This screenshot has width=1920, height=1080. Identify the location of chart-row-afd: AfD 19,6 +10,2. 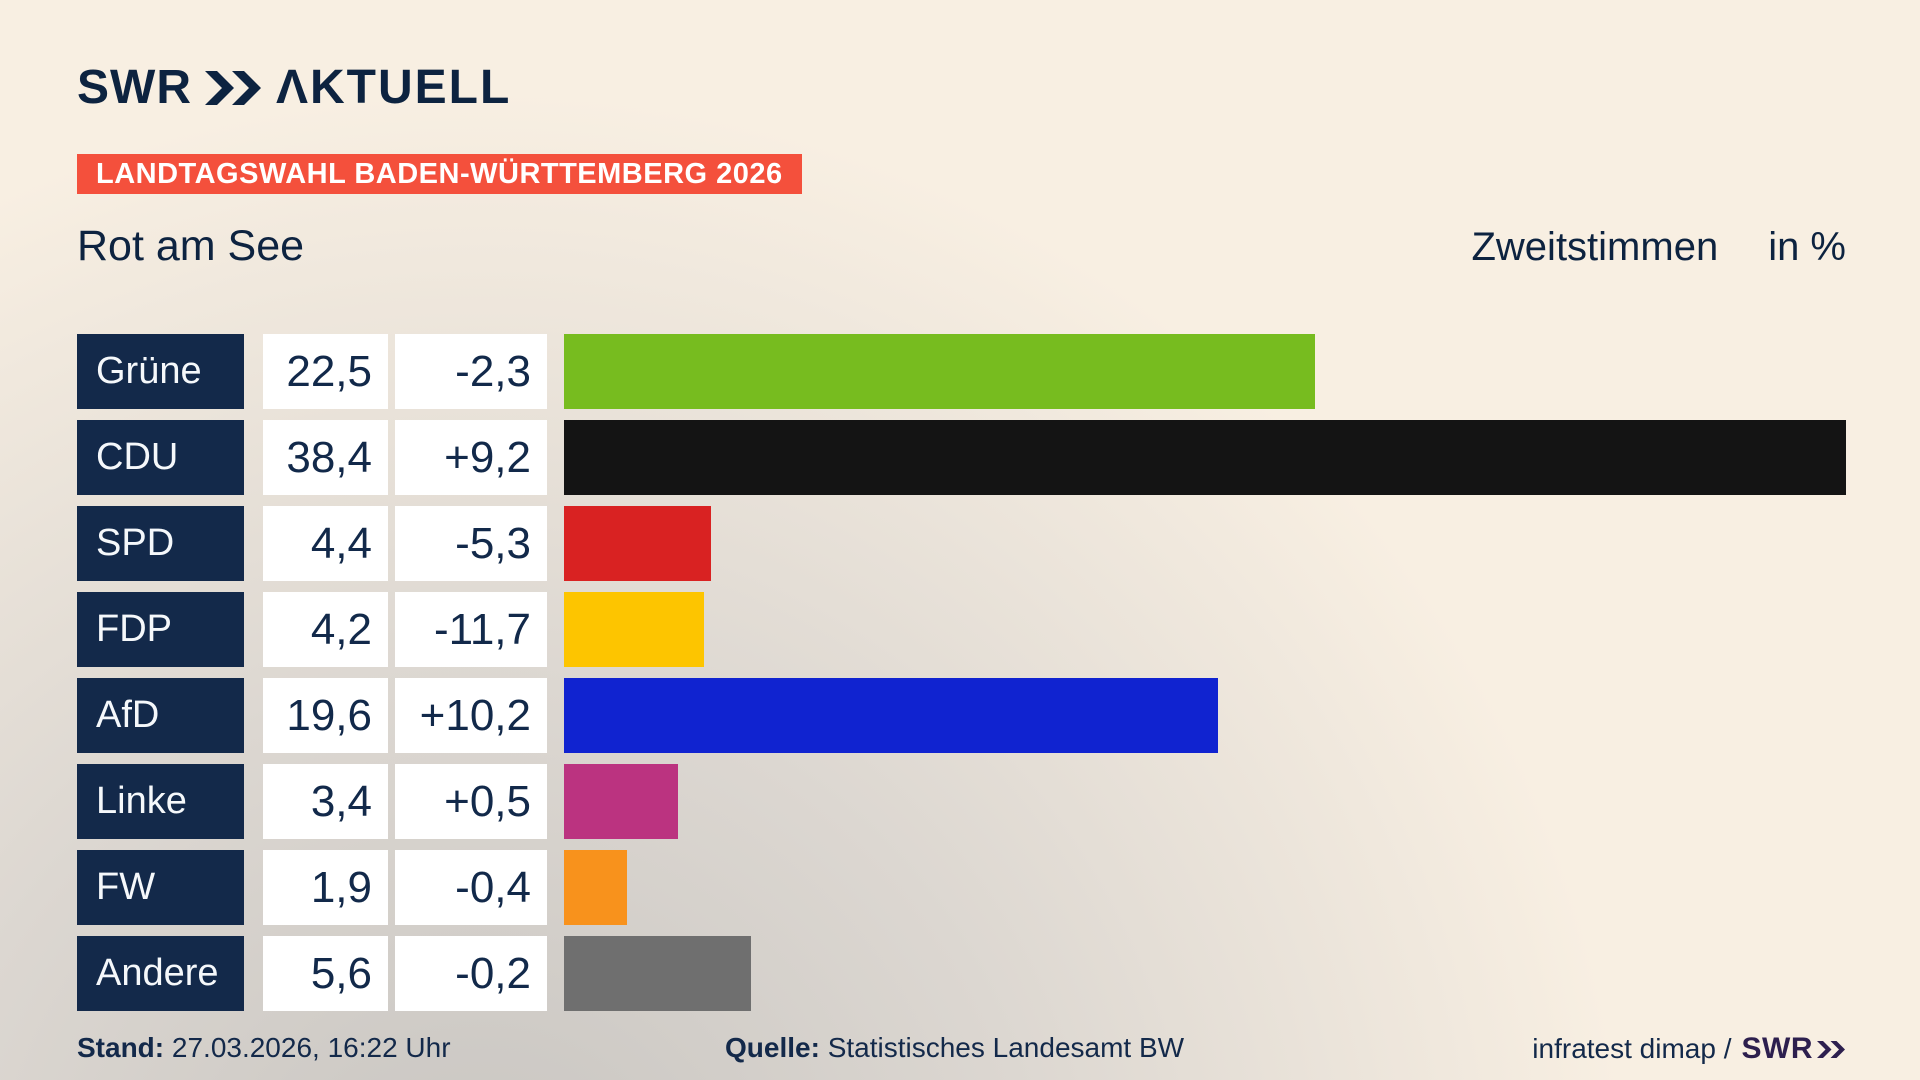
(961, 715).